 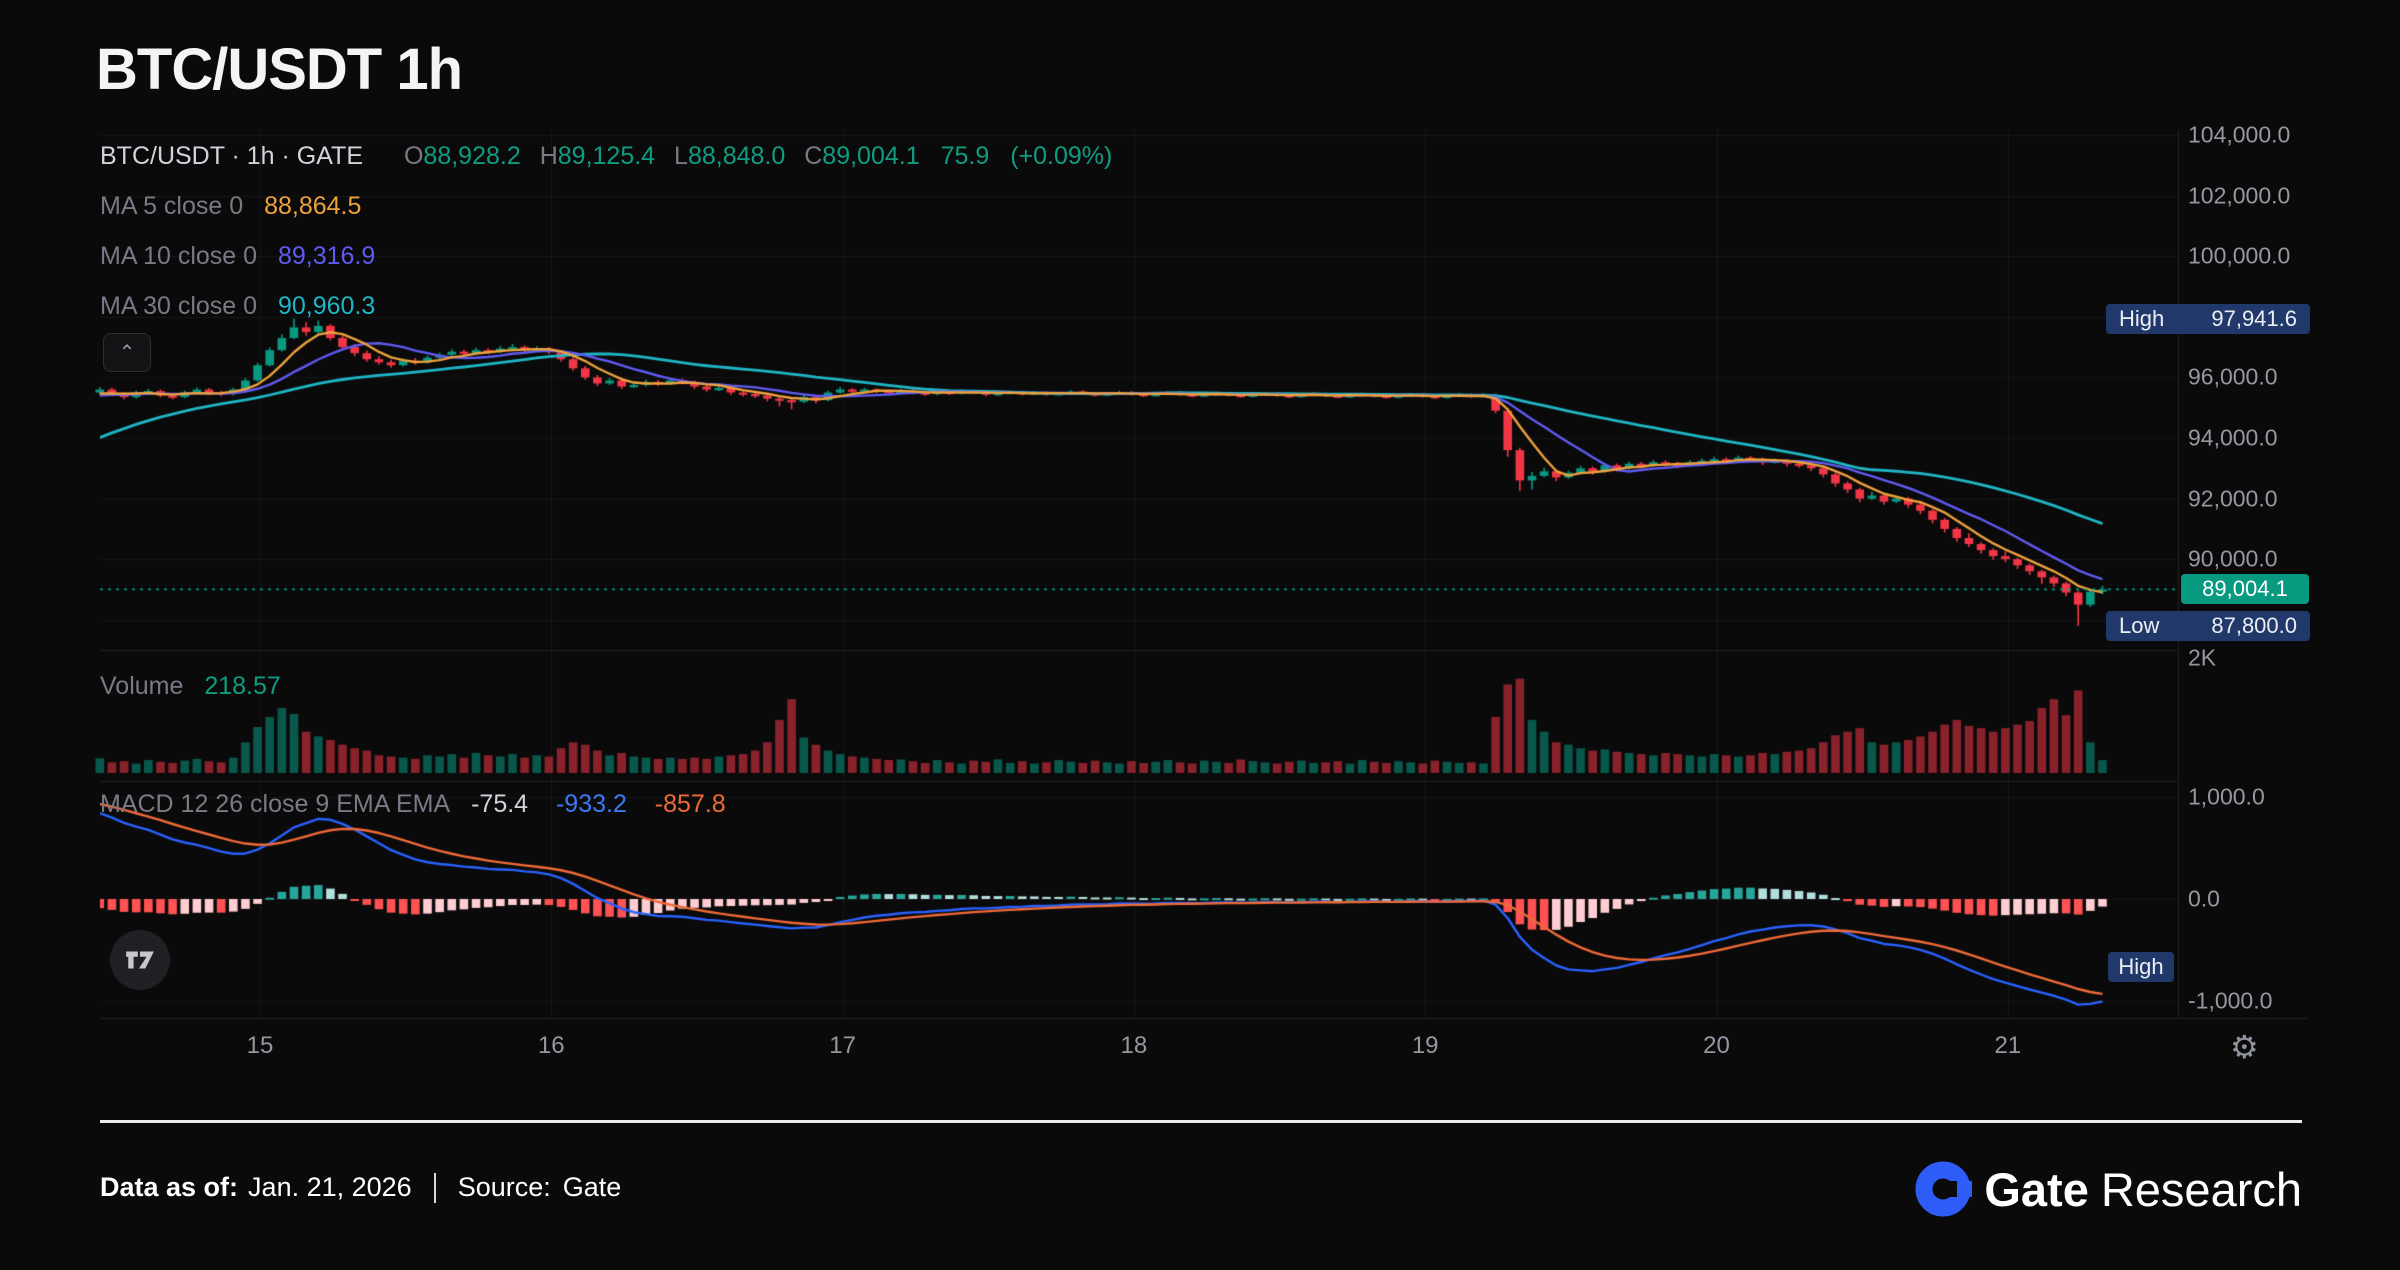 I want to click on footer-info: Data as of: Jan. 21, 2026 Source: Gate, so click(x=360, y=1187).